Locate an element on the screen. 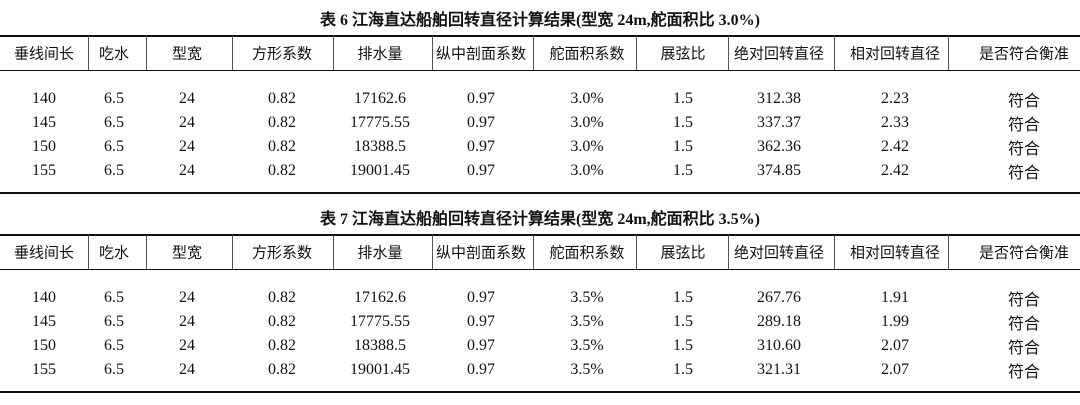 This screenshot has width=1080, height=405. table-cell: 19001.45 is located at coordinates (380, 369).